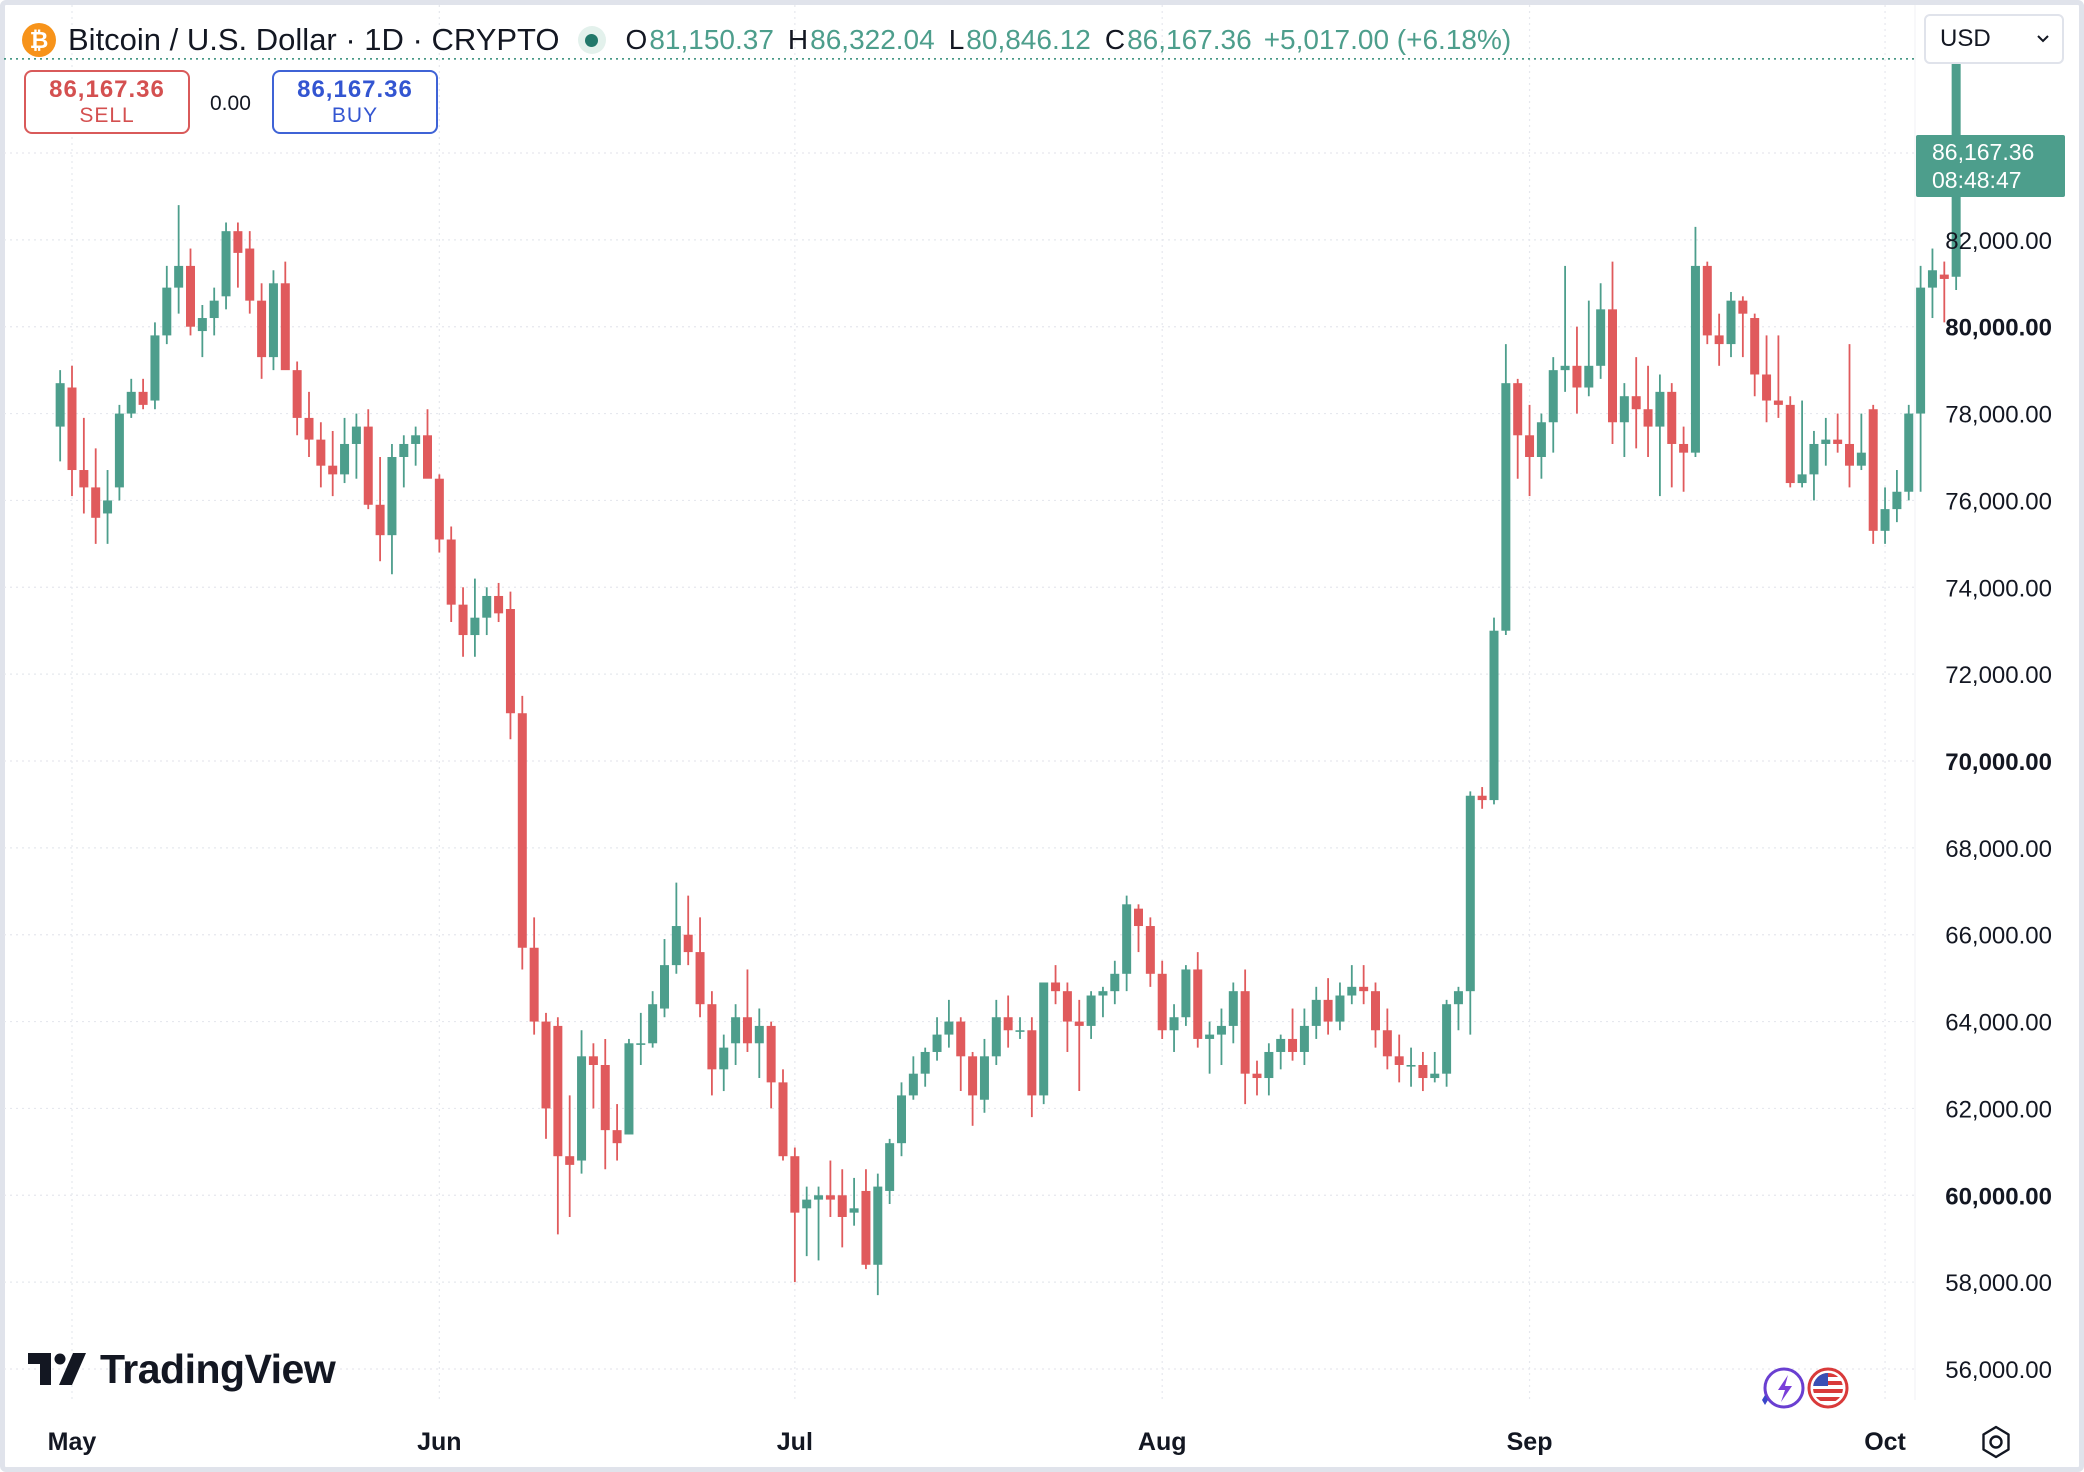 The image size is (2084, 1472). What do you see at coordinates (355, 102) in the screenshot?
I see `buy-button: 86,167.36 BUY` at bounding box center [355, 102].